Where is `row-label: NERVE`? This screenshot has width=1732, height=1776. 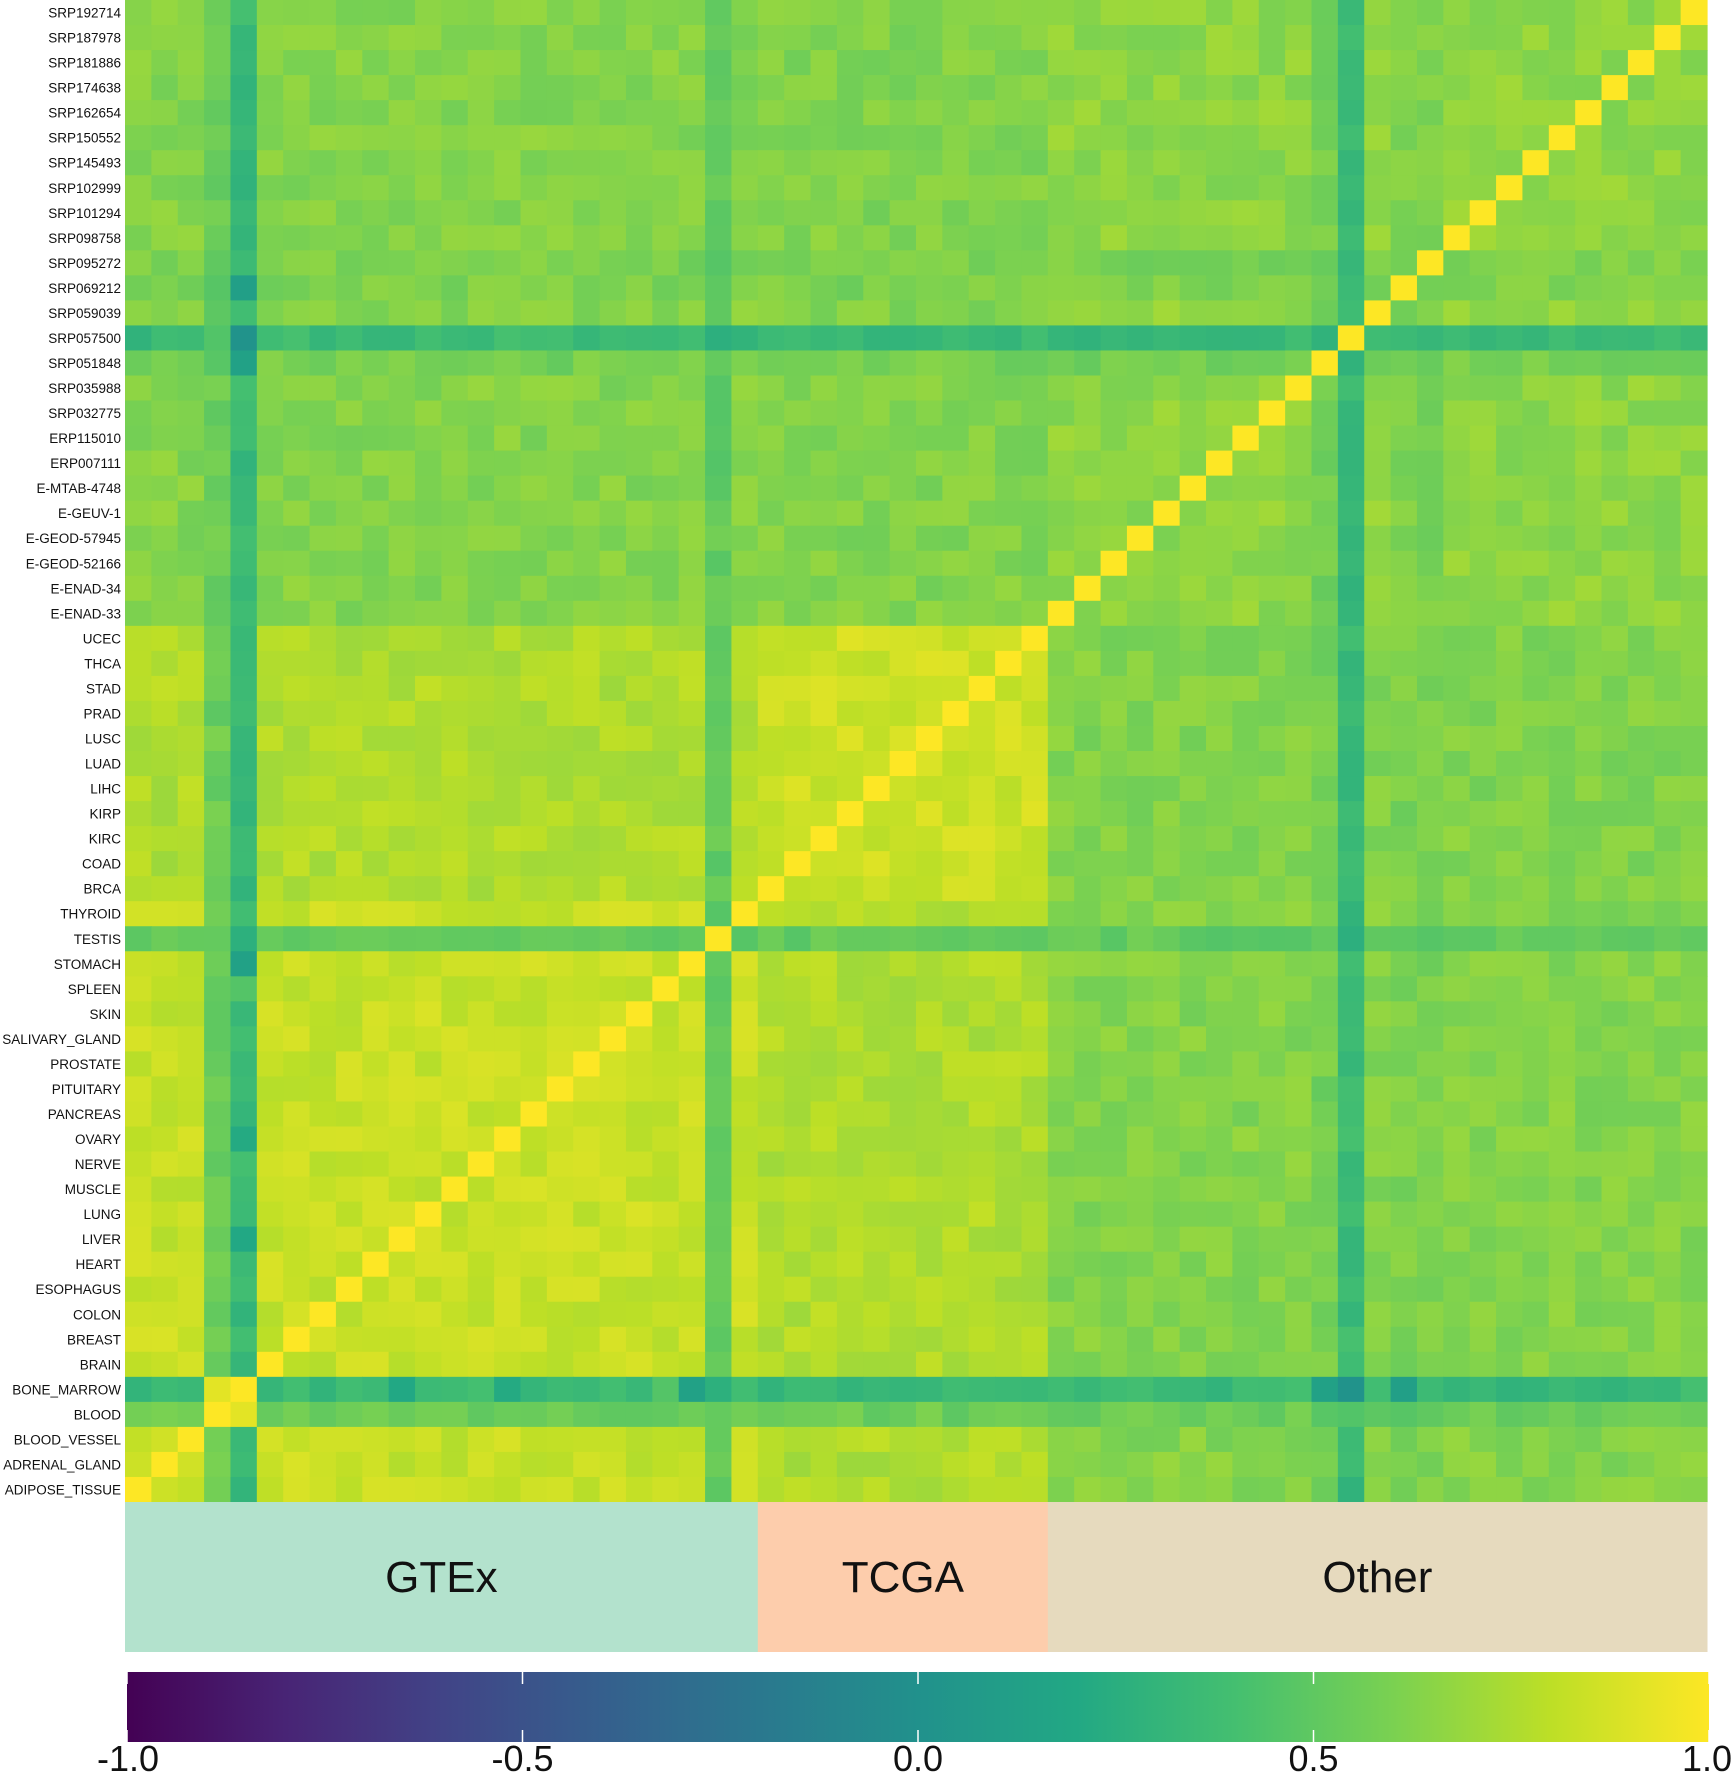 row-label: NERVE is located at coordinates (98, 1164).